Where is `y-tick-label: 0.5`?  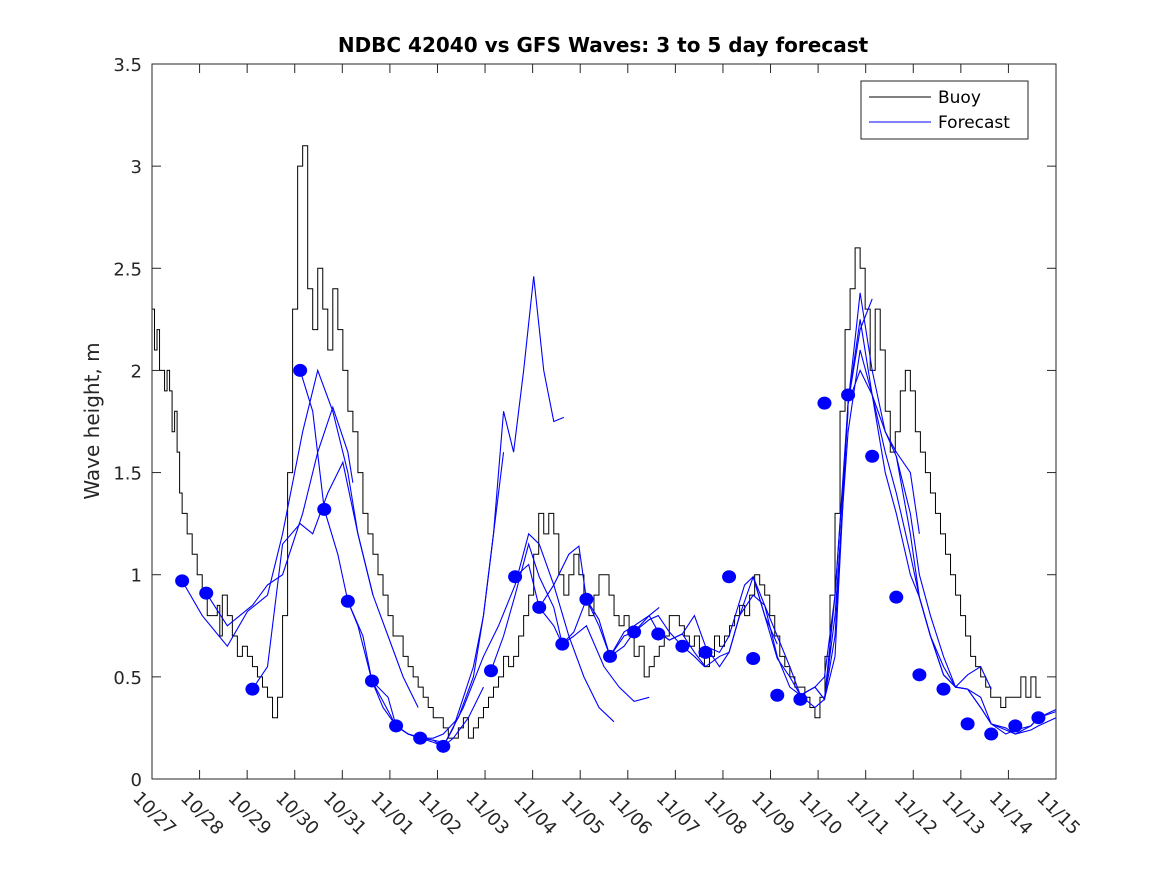 y-tick-label: 0.5 is located at coordinates (127, 678).